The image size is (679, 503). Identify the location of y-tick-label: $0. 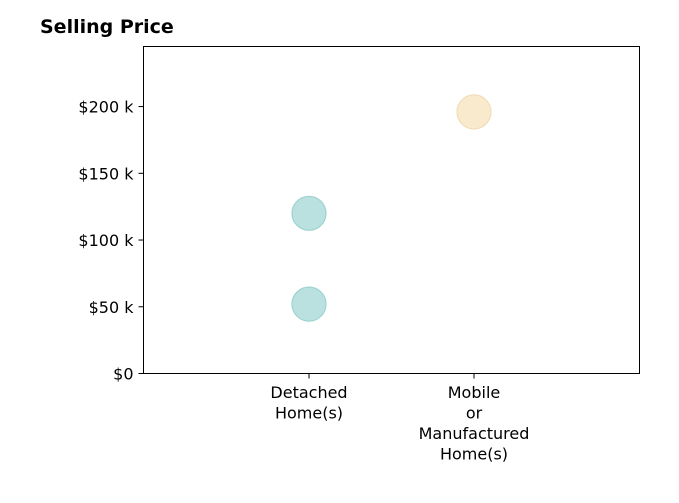
(123, 374).